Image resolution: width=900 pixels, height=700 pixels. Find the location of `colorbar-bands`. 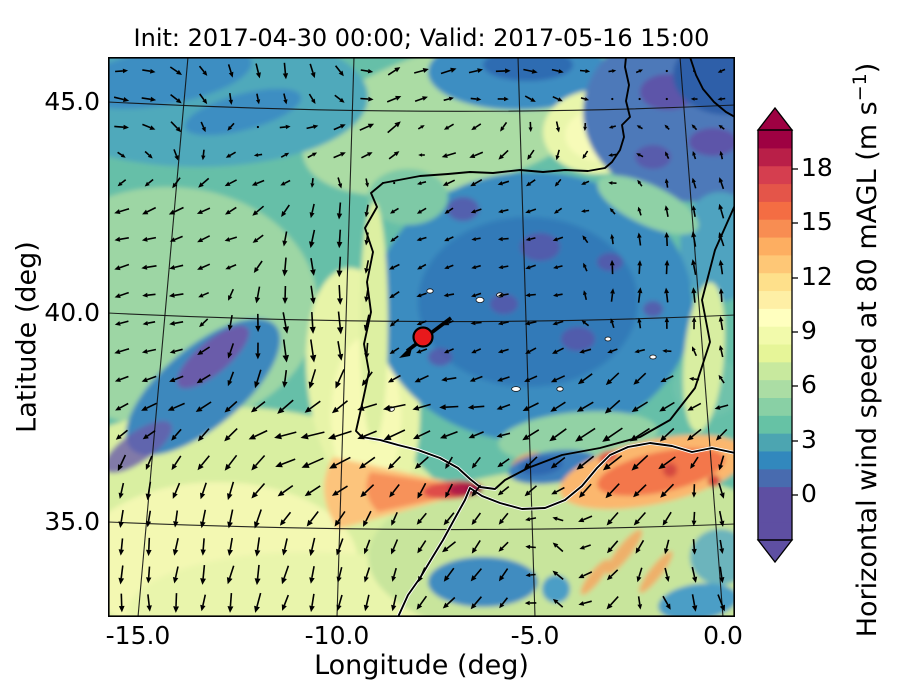

colorbar-bands is located at coordinates (775, 335).